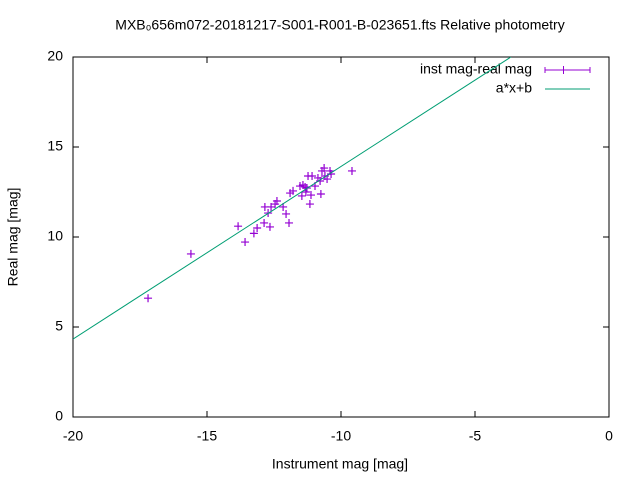  I want to click on y-axis-label: Real mag [mag], so click(13, 237).